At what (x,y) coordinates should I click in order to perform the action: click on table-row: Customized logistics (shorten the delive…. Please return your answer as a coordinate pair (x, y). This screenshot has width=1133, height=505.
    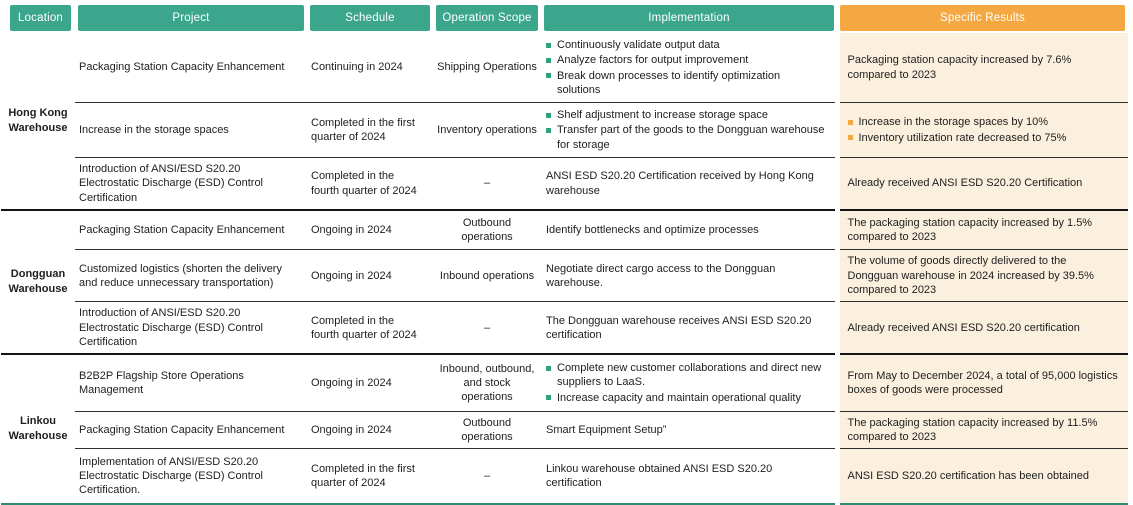
    Looking at the image, I should click on (564, 275).